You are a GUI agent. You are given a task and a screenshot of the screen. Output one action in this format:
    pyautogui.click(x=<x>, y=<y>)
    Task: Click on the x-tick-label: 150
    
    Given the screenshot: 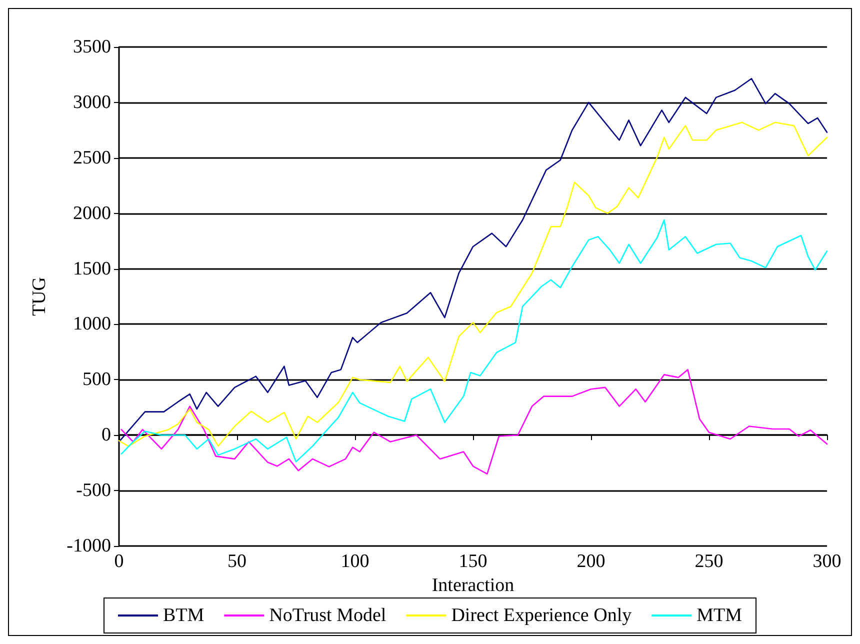 What is the action you would take?
    pyautogui.click(x=473, y=561)
    